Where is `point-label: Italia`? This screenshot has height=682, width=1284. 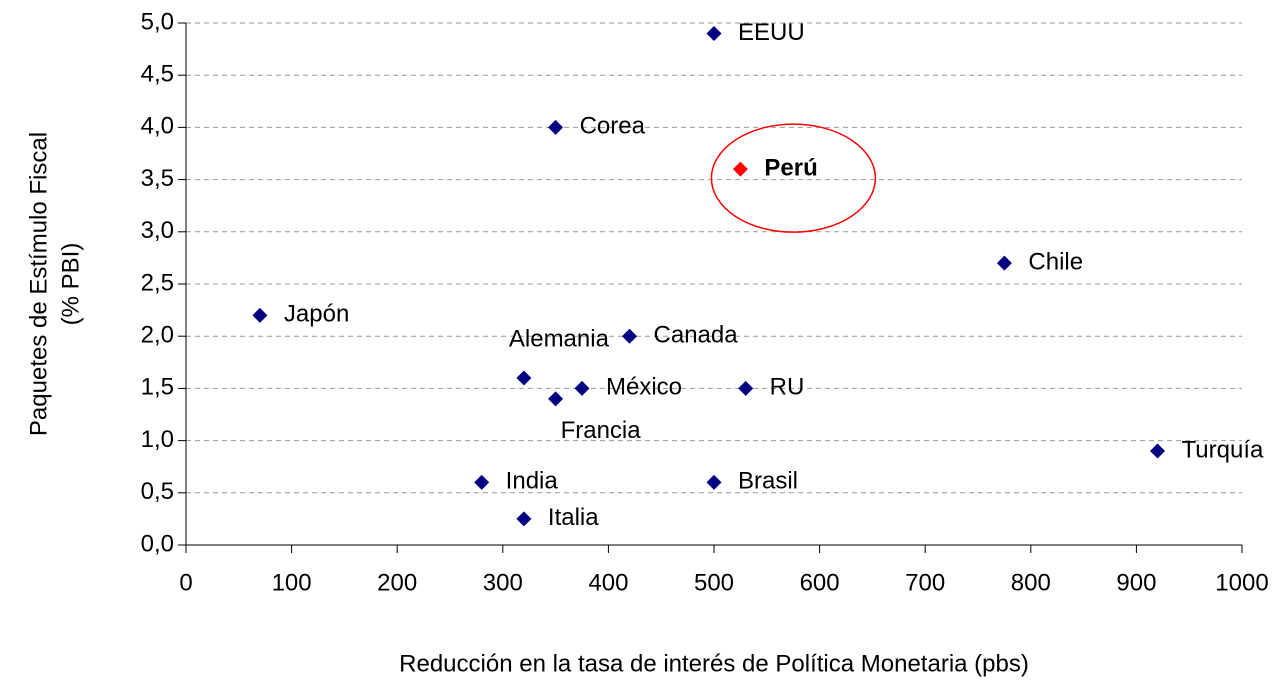
point-label: Italia is located at coordinates (573, 517).